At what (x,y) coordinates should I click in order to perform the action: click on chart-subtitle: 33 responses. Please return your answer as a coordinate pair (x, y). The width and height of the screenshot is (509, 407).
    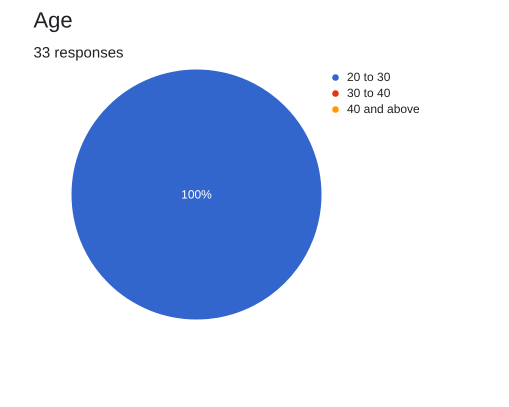
    Looking at the image, I should click on (79, 53).